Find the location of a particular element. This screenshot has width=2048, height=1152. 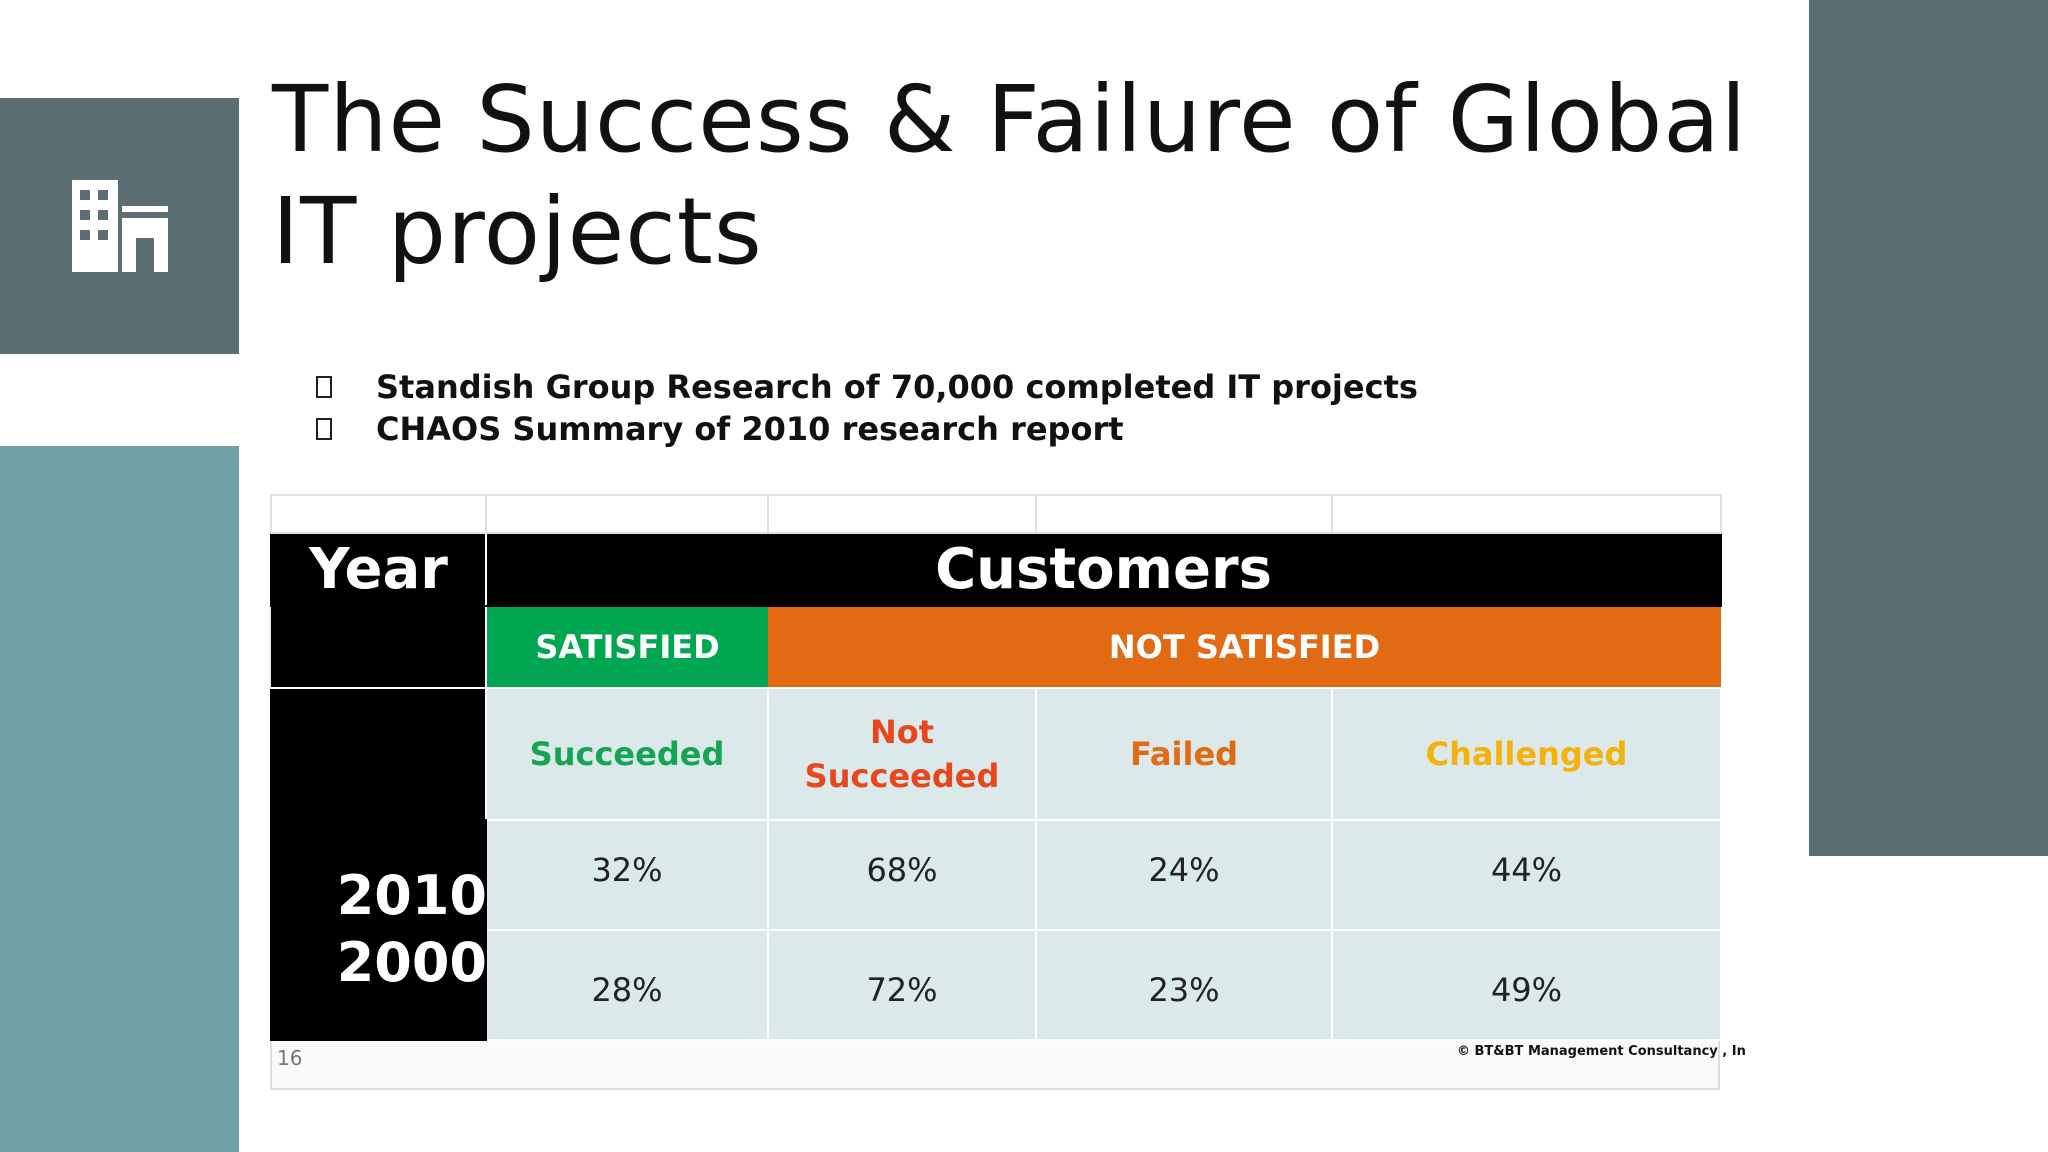

year-cell: 2010 is located at coordinates (378, 875).